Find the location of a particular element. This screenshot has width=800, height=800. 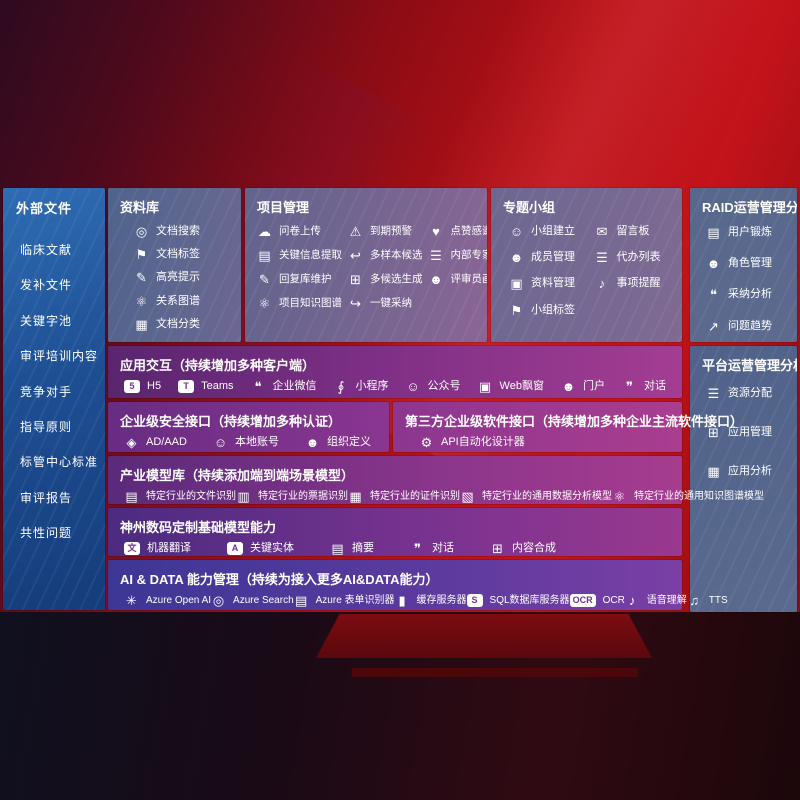

feature-item: ❝ 采纳分析 is located at coordinates (751, 294).